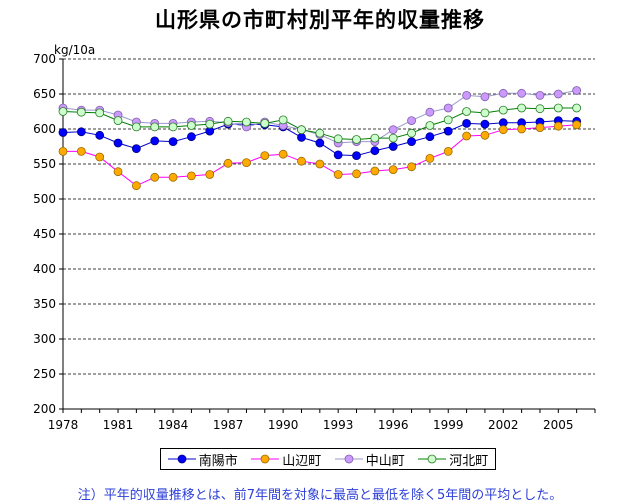 This screenshot has width=640, height=504. Describe the element at coordinates (173, 127) in the screenshot. I see `series-3-point-1984` at that location.